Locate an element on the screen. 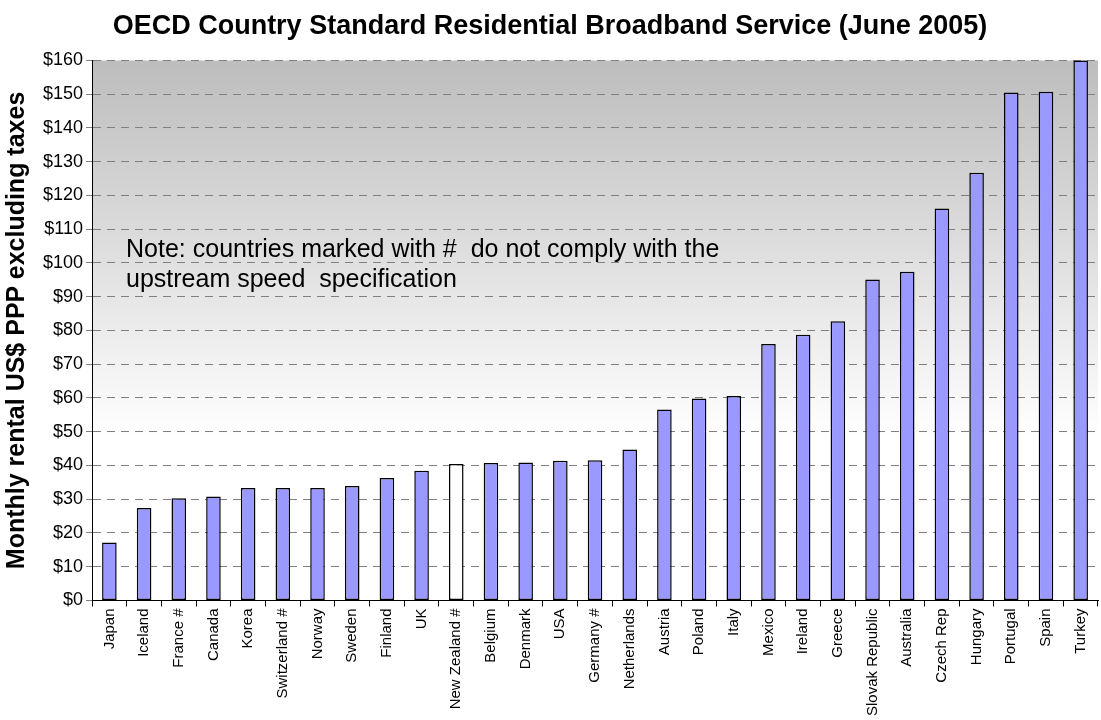 Image resolution: width=1101 pixels, height=720 pixels. y-tick-label: $0 is located at coordinates (73, 599).